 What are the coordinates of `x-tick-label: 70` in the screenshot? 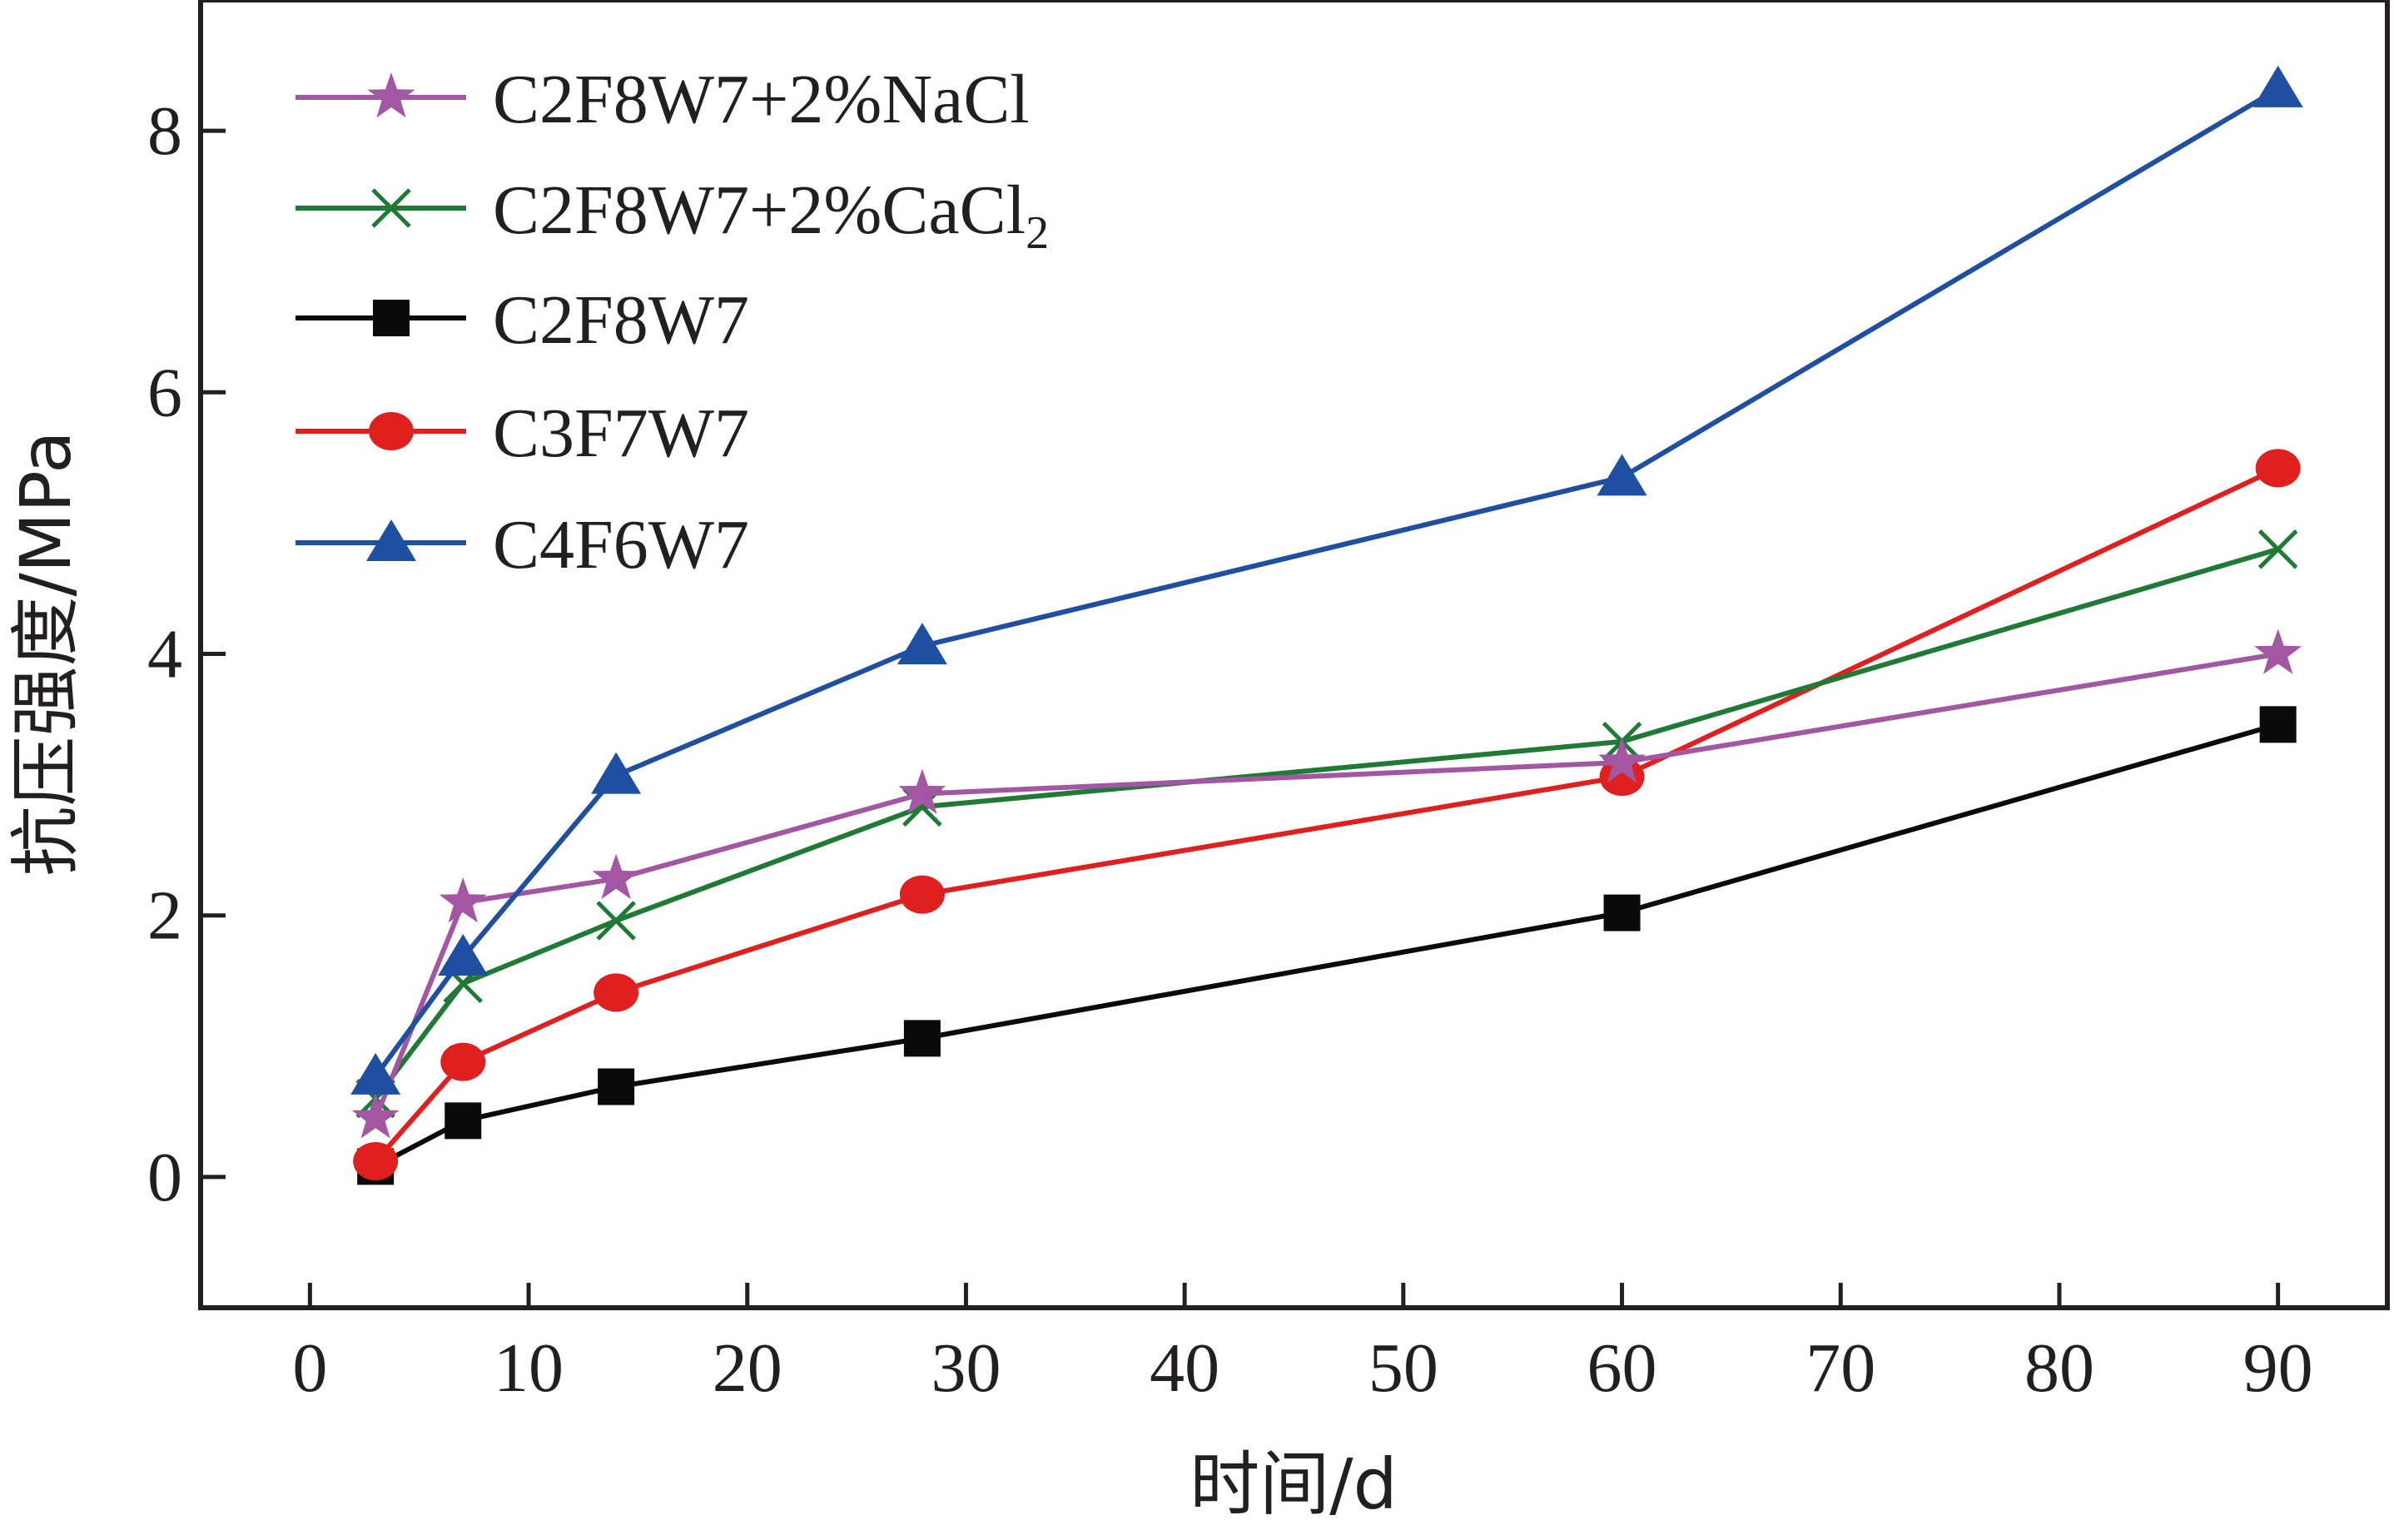 It's located at (1840, 1368).